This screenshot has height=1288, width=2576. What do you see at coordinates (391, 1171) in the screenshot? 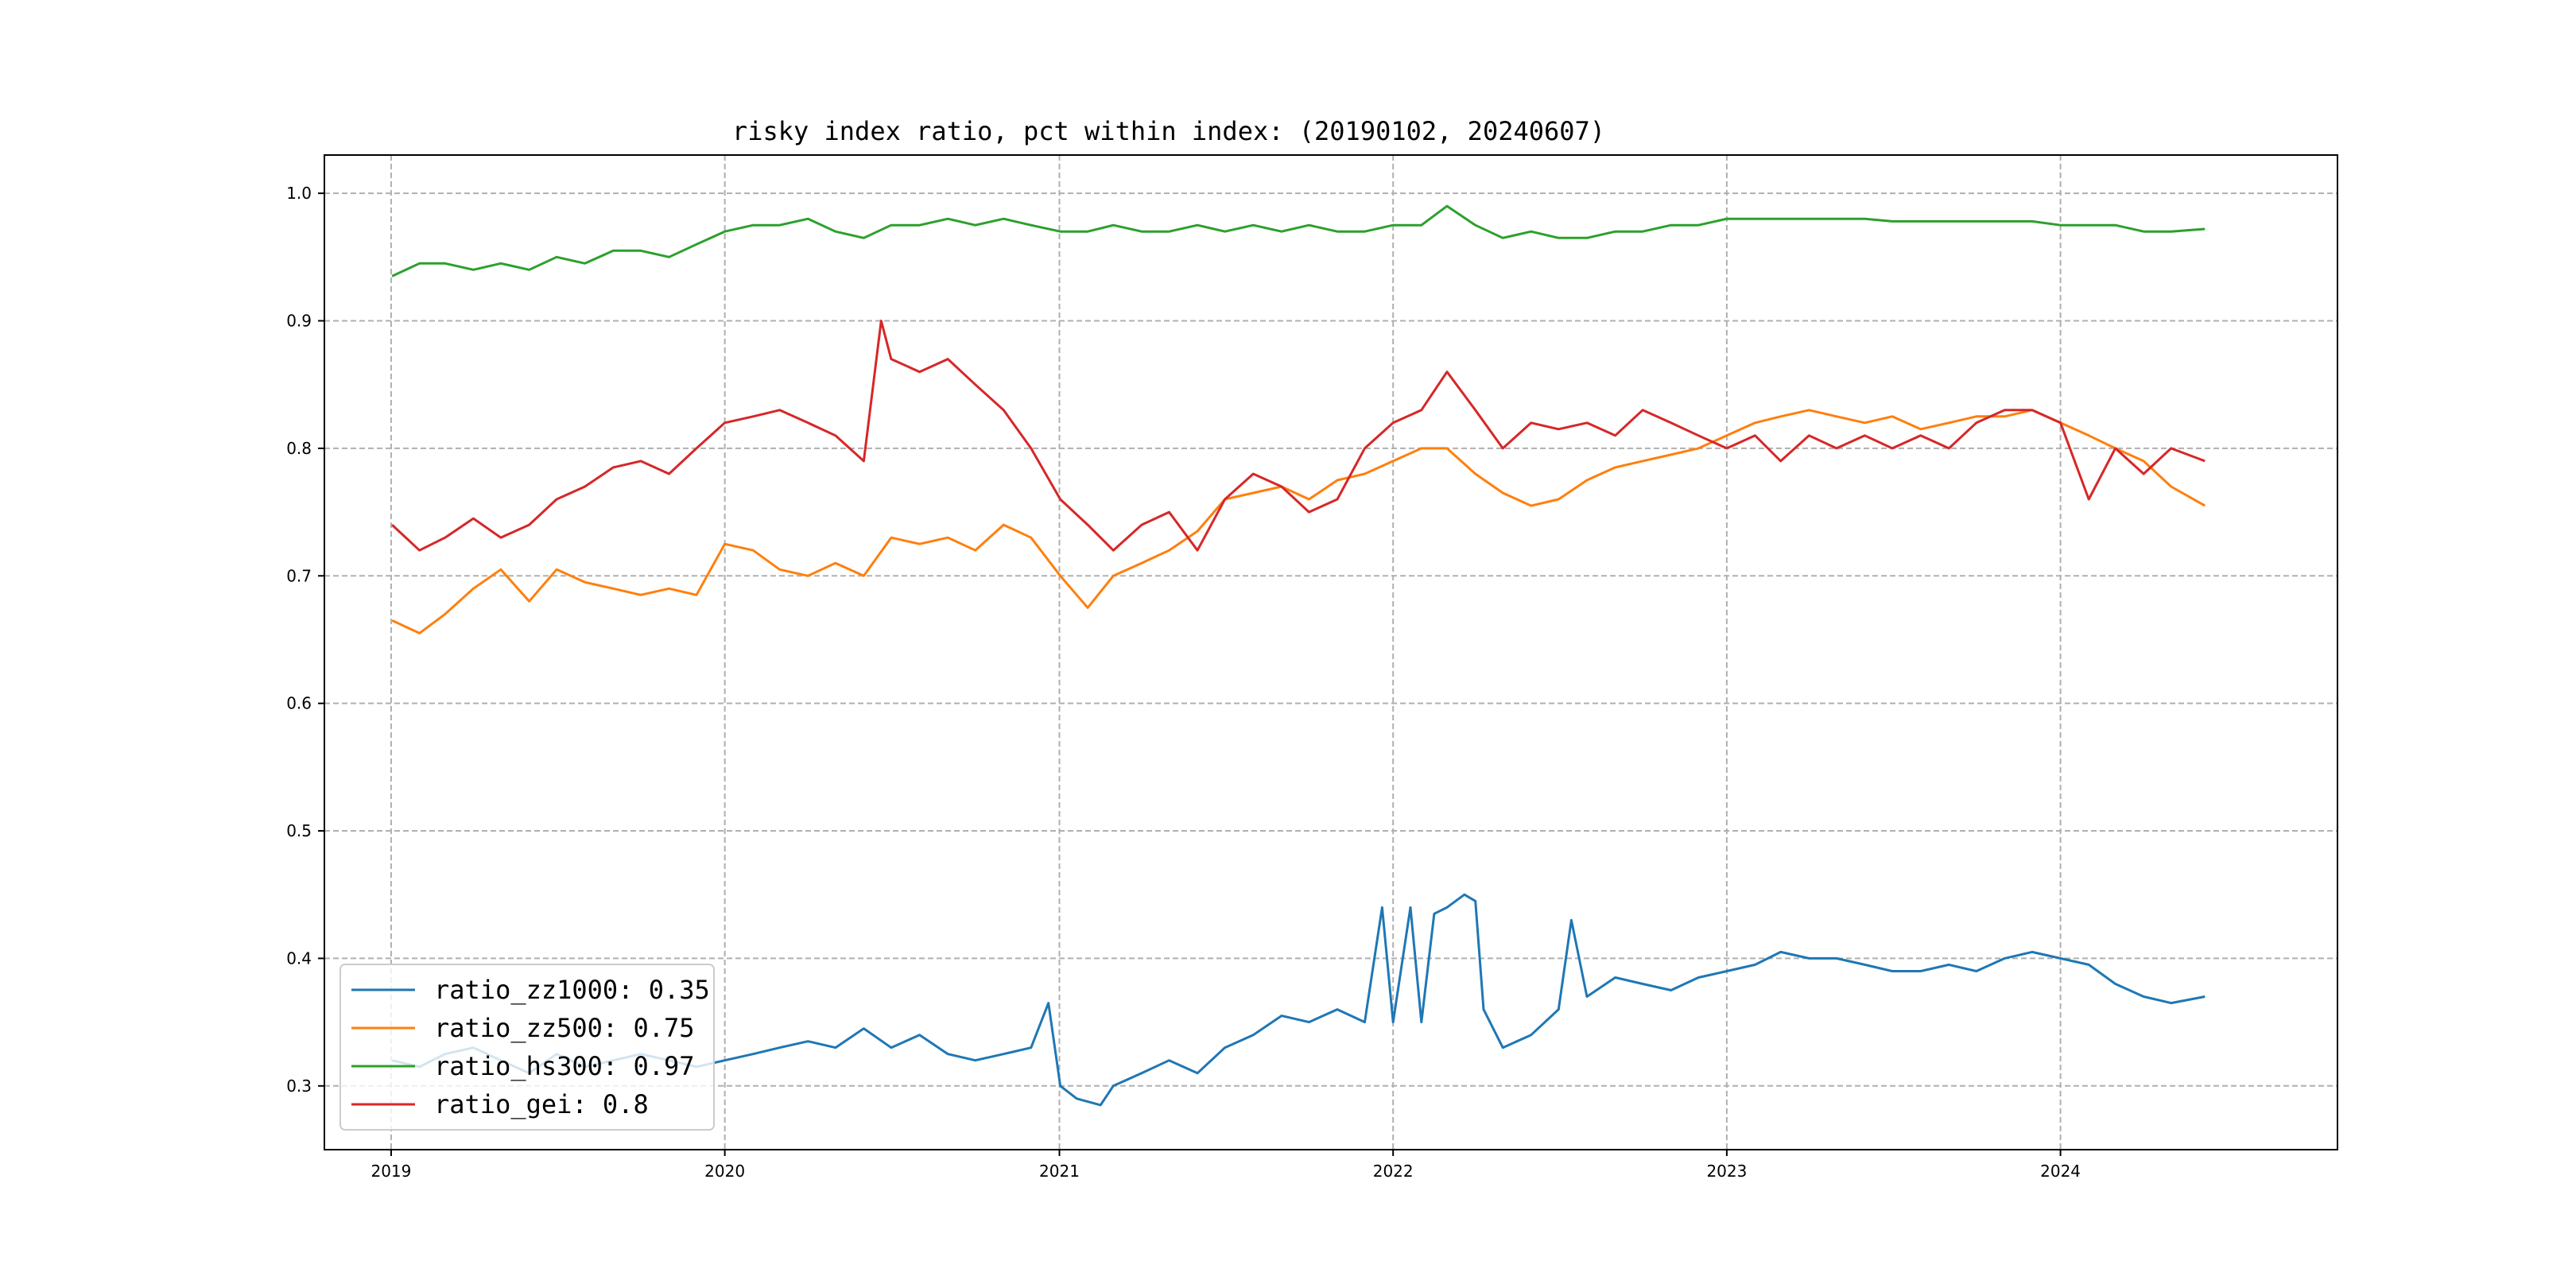
I see `x-tick-label: 2019` at bounding box center [391, 1171].